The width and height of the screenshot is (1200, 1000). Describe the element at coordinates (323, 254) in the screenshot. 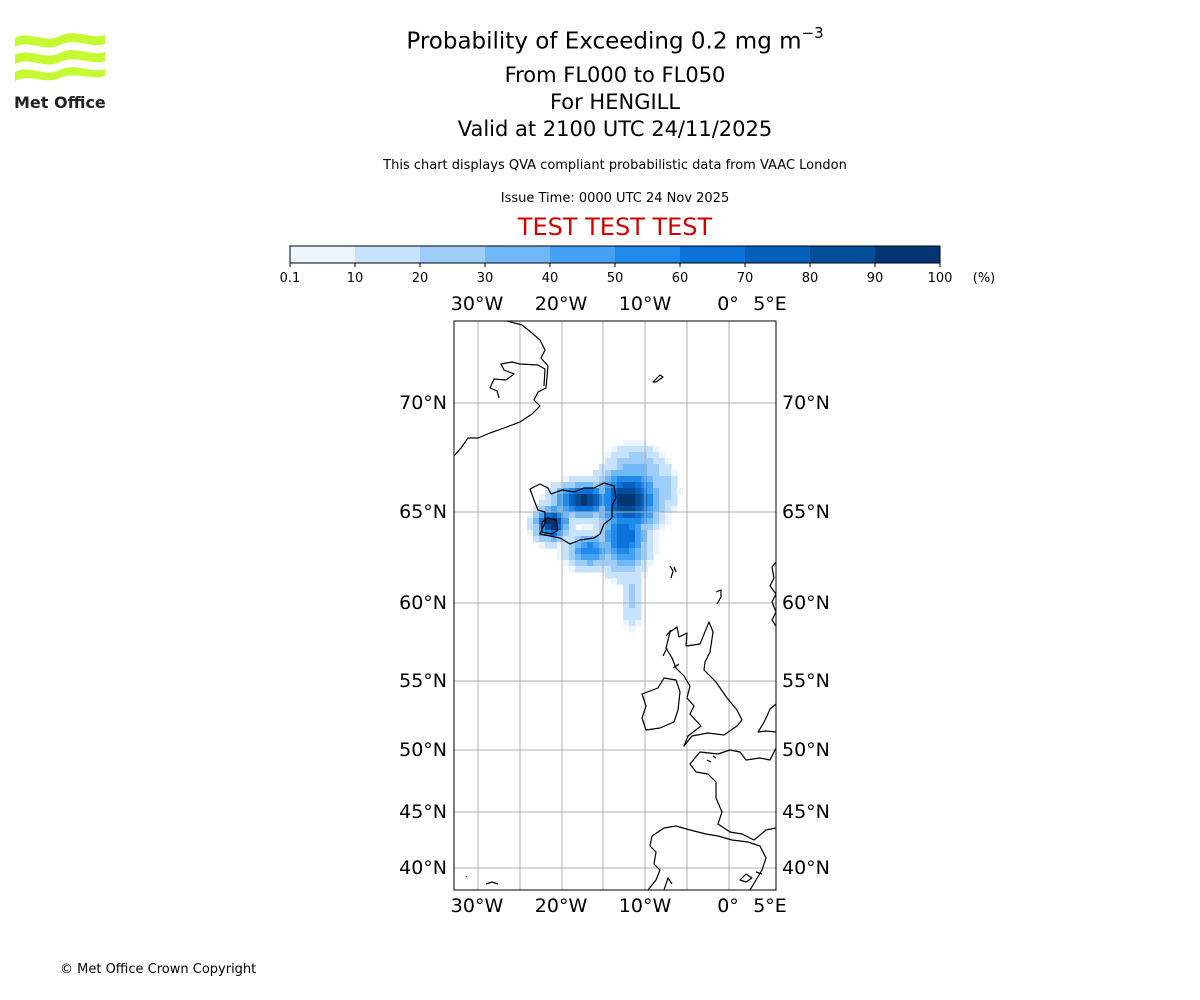

I see `colorbar-swatch` at that location.